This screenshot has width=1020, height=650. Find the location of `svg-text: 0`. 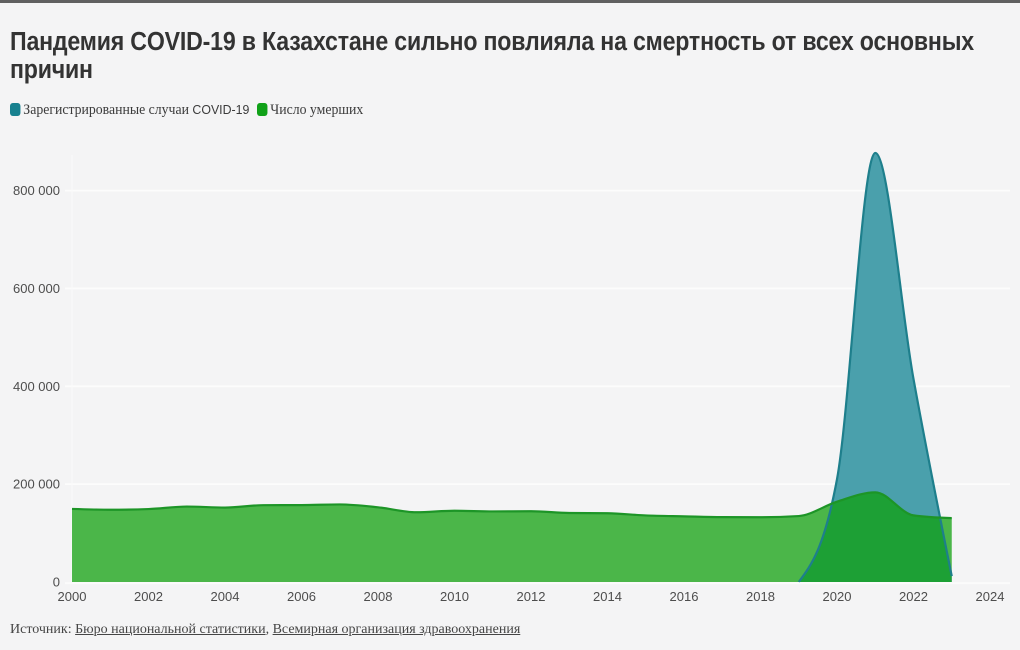

svg-text: 0 is located at coordinates (56, 582).